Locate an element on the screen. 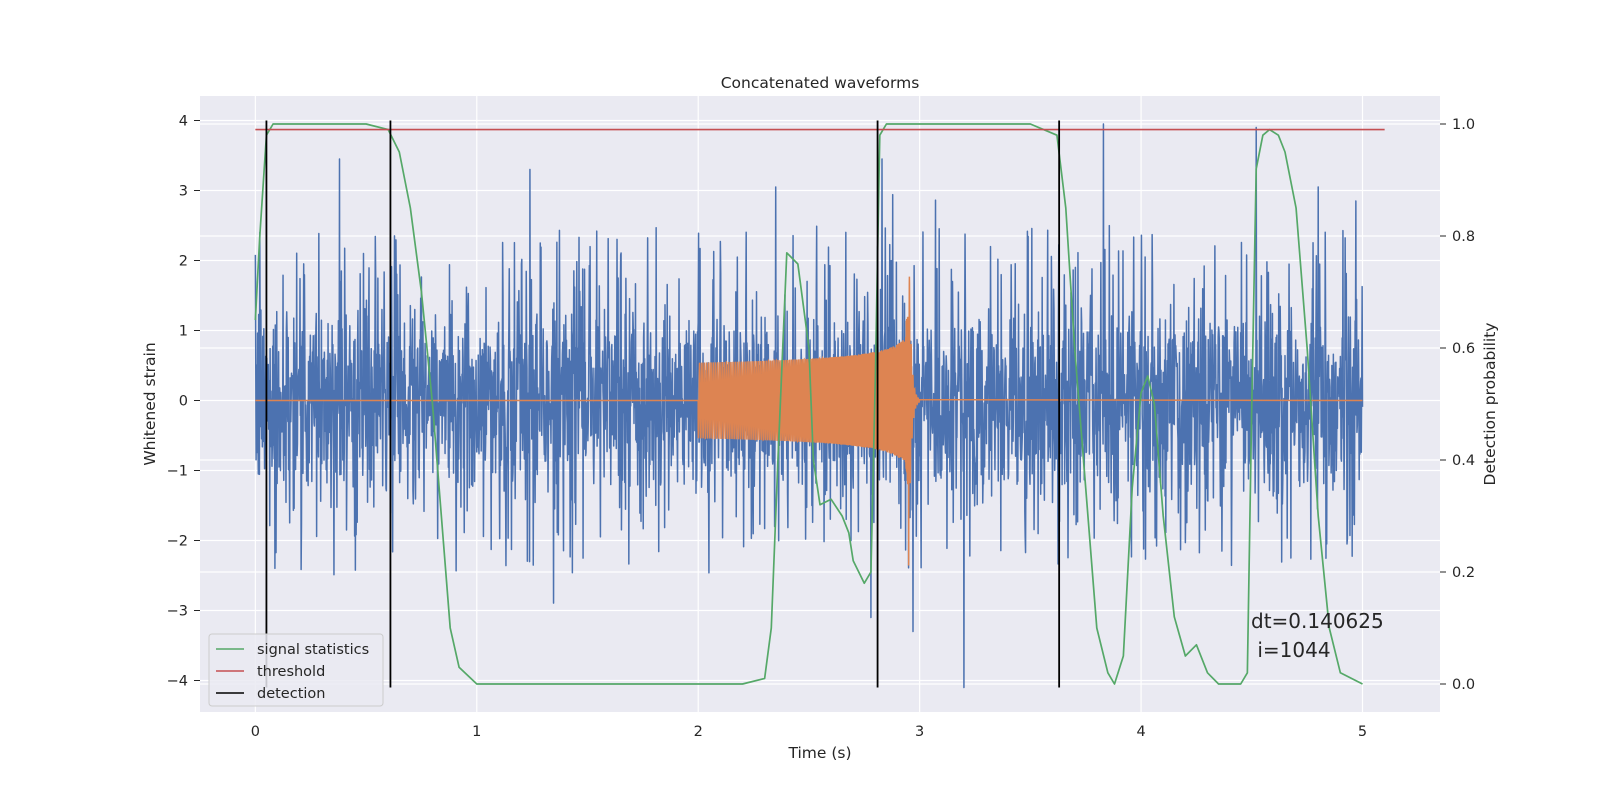 Image resolution: width=1600 pixels, height=800 pixels. x-tick-label: 3 is located at coordinates (919, 732).